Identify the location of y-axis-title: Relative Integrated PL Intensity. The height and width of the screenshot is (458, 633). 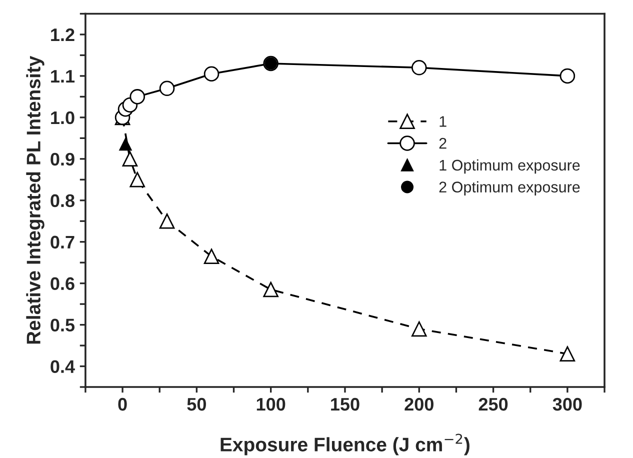
(35, 200).